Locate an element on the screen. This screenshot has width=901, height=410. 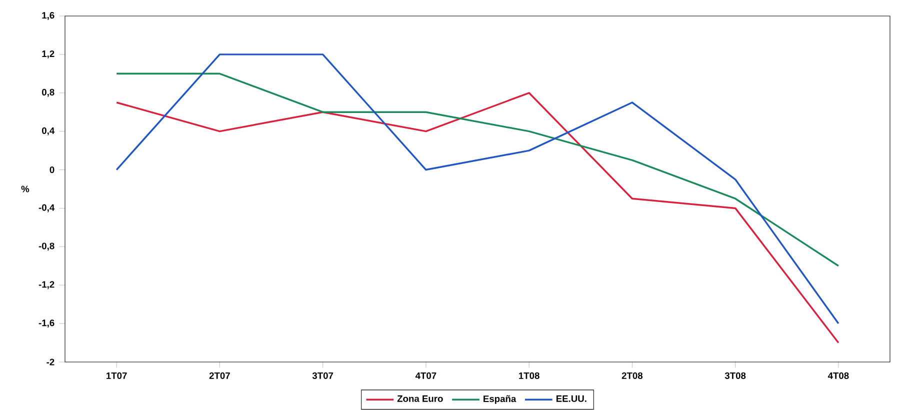
y-tick-label: 0 is located at coordinates (52, 170).